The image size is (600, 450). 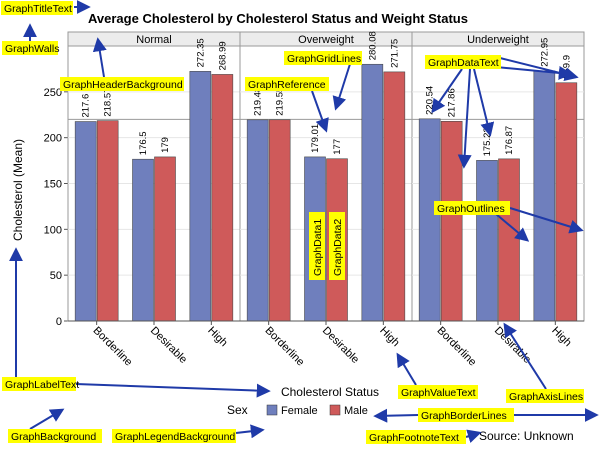 I want to click on bar-value-label: 176.87, so click(x=509, y=140).